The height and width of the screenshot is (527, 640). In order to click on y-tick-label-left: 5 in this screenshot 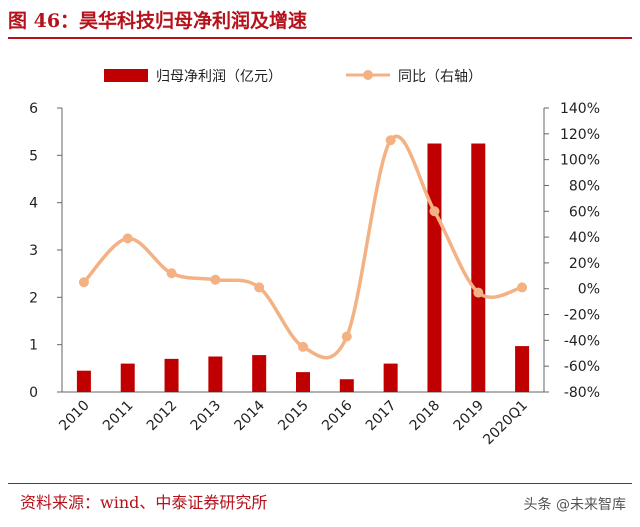, I will do `click(33, 156)`.